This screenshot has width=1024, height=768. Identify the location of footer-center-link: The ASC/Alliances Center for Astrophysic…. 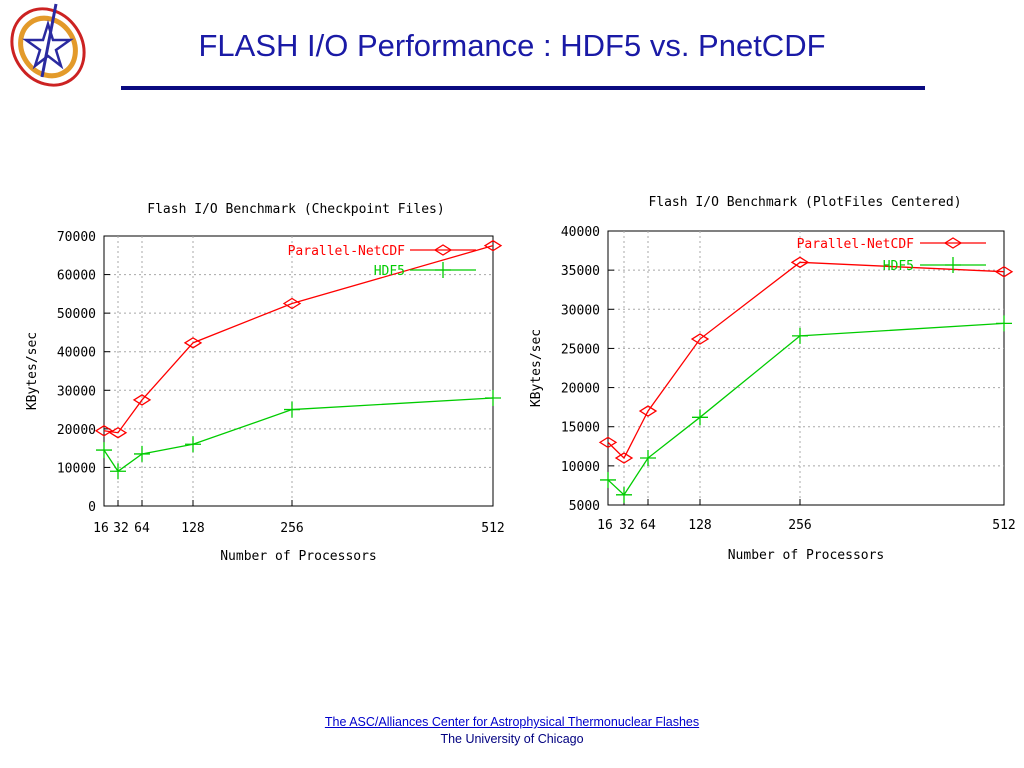
(512, 722).